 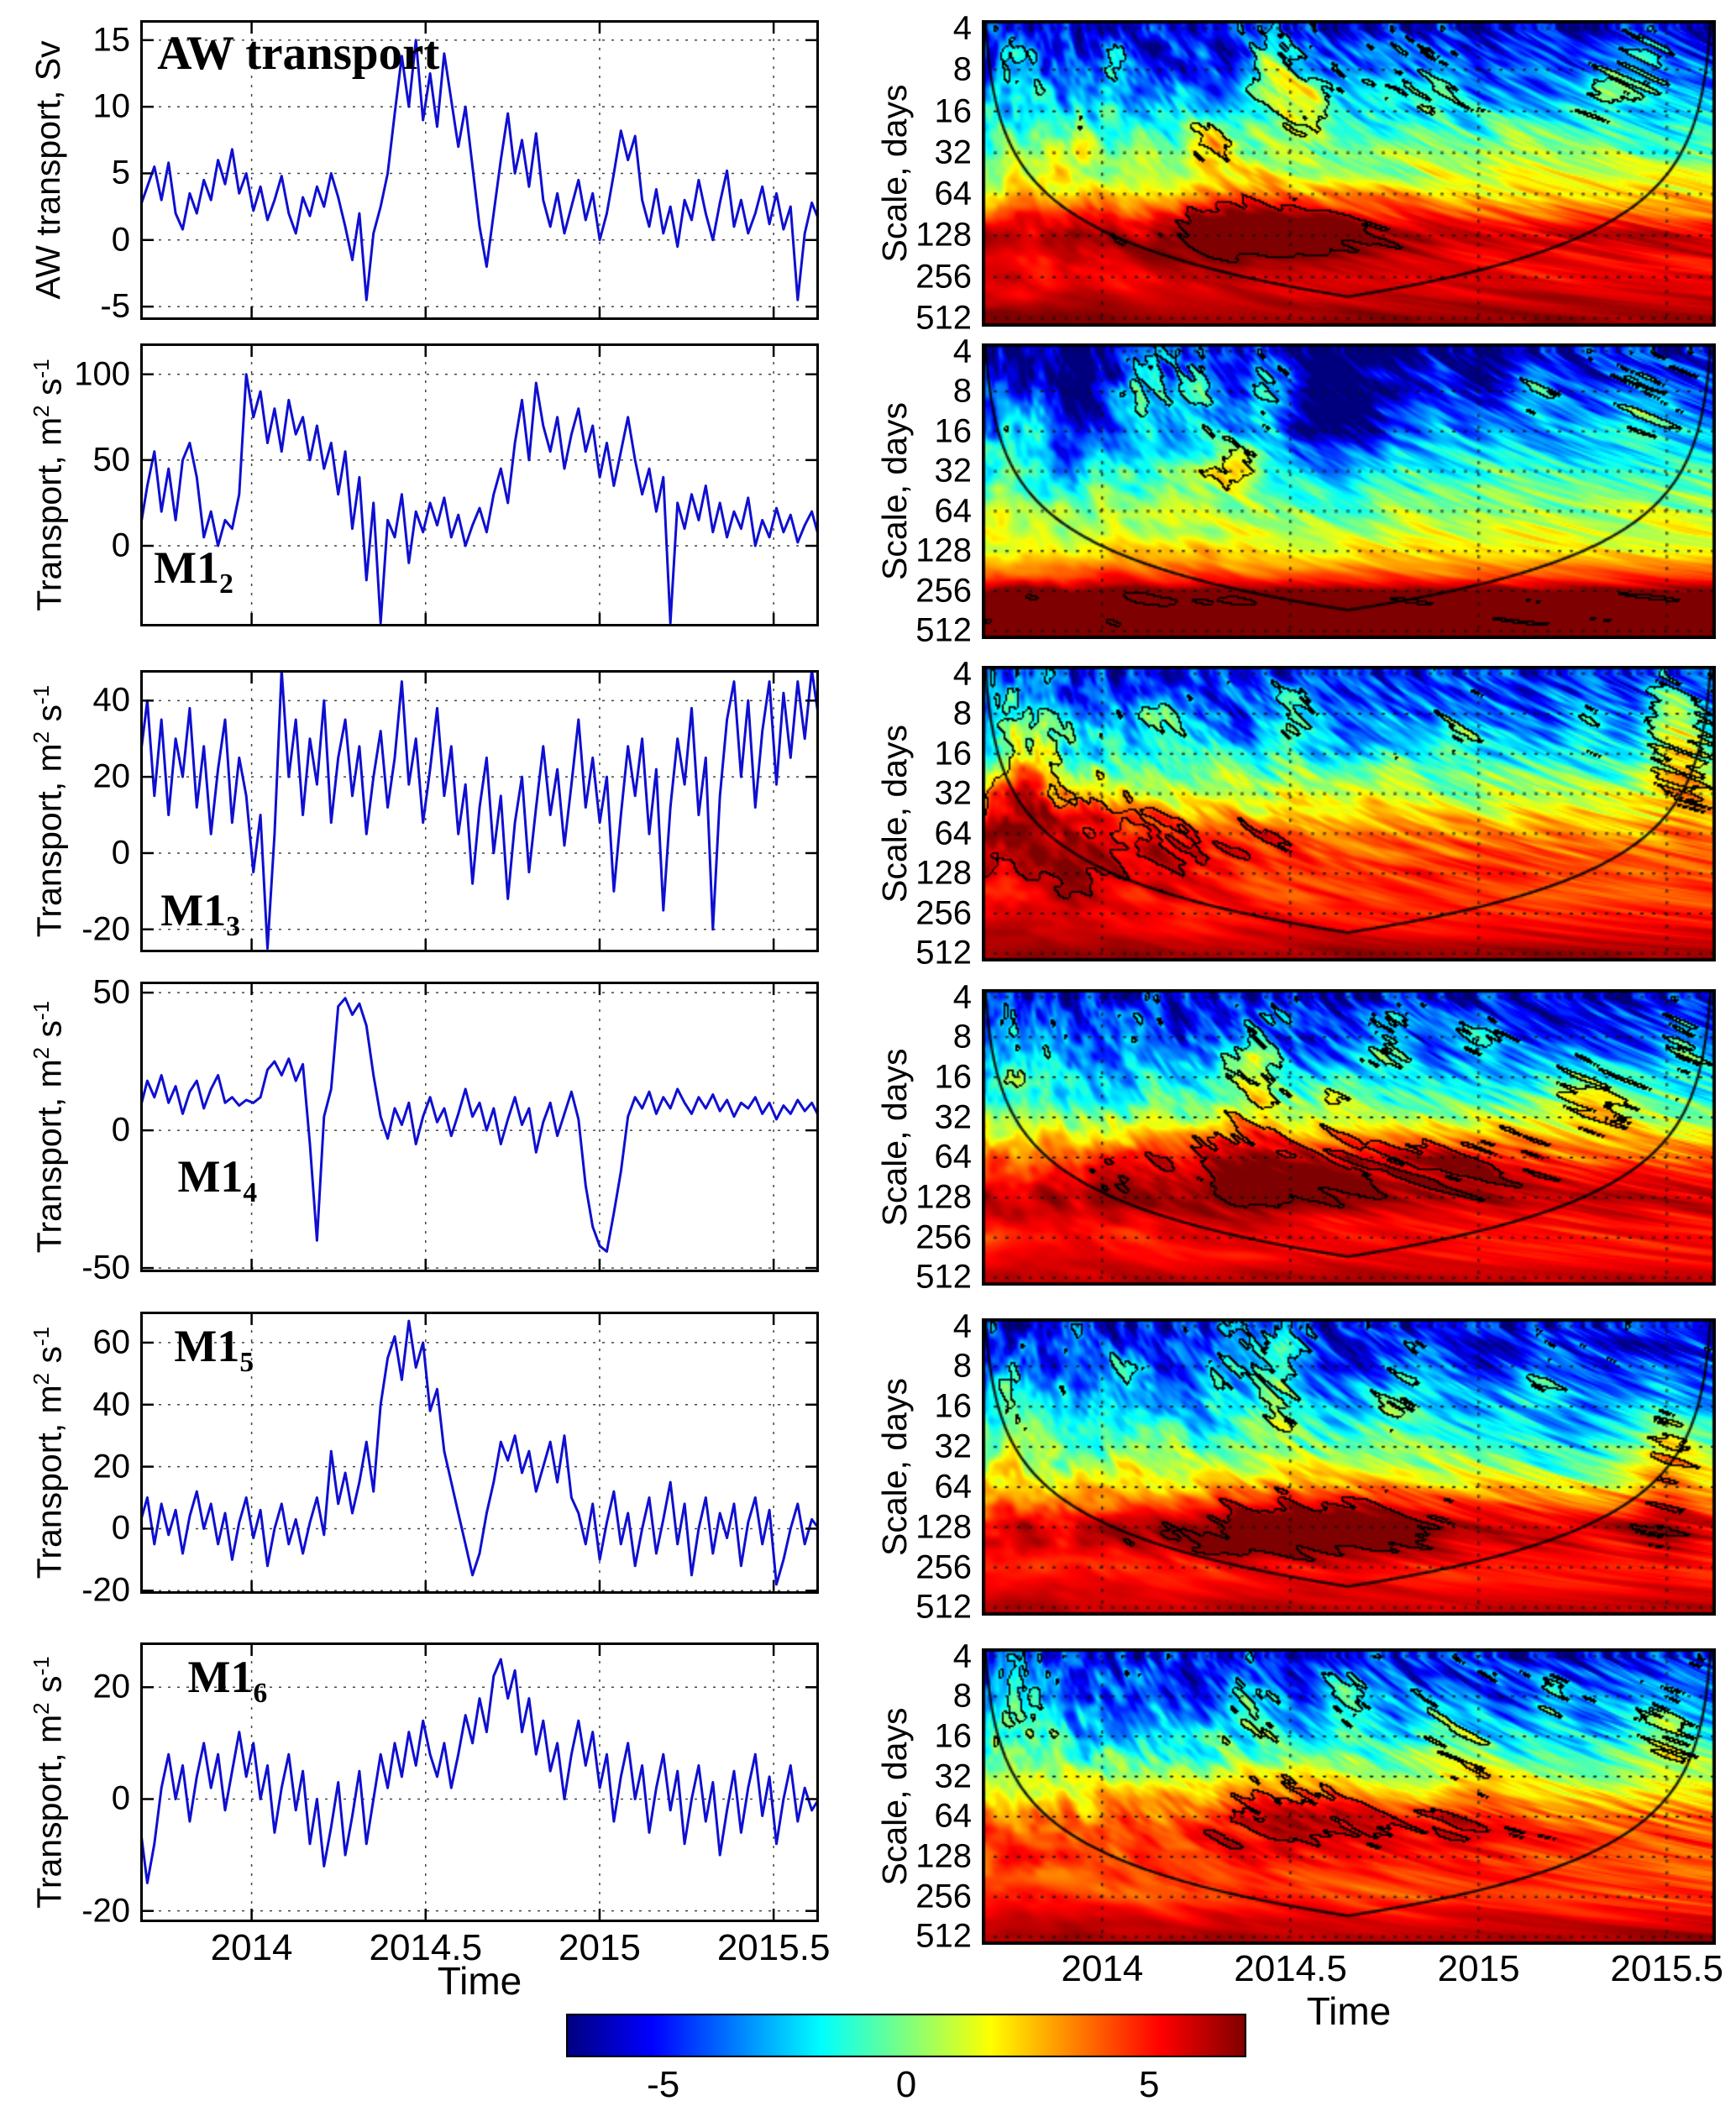 What do you see at coordinates (1667, 1968) in the screenshot?
I see `xtick-label-right: 2015.5` at bounding box center [1667, 1968].